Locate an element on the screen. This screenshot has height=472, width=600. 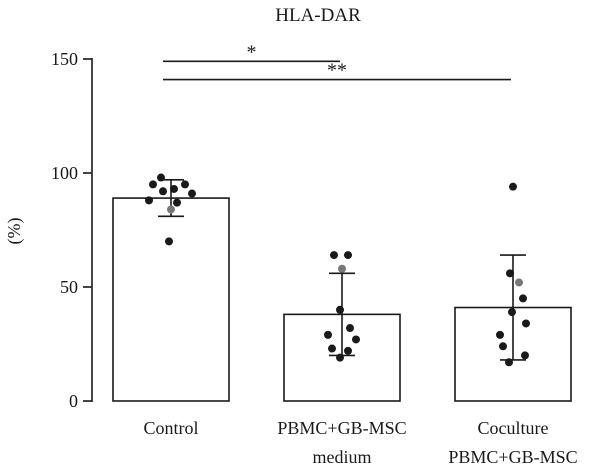
y-axis-label: (%) is located at coordinates (14, 231).